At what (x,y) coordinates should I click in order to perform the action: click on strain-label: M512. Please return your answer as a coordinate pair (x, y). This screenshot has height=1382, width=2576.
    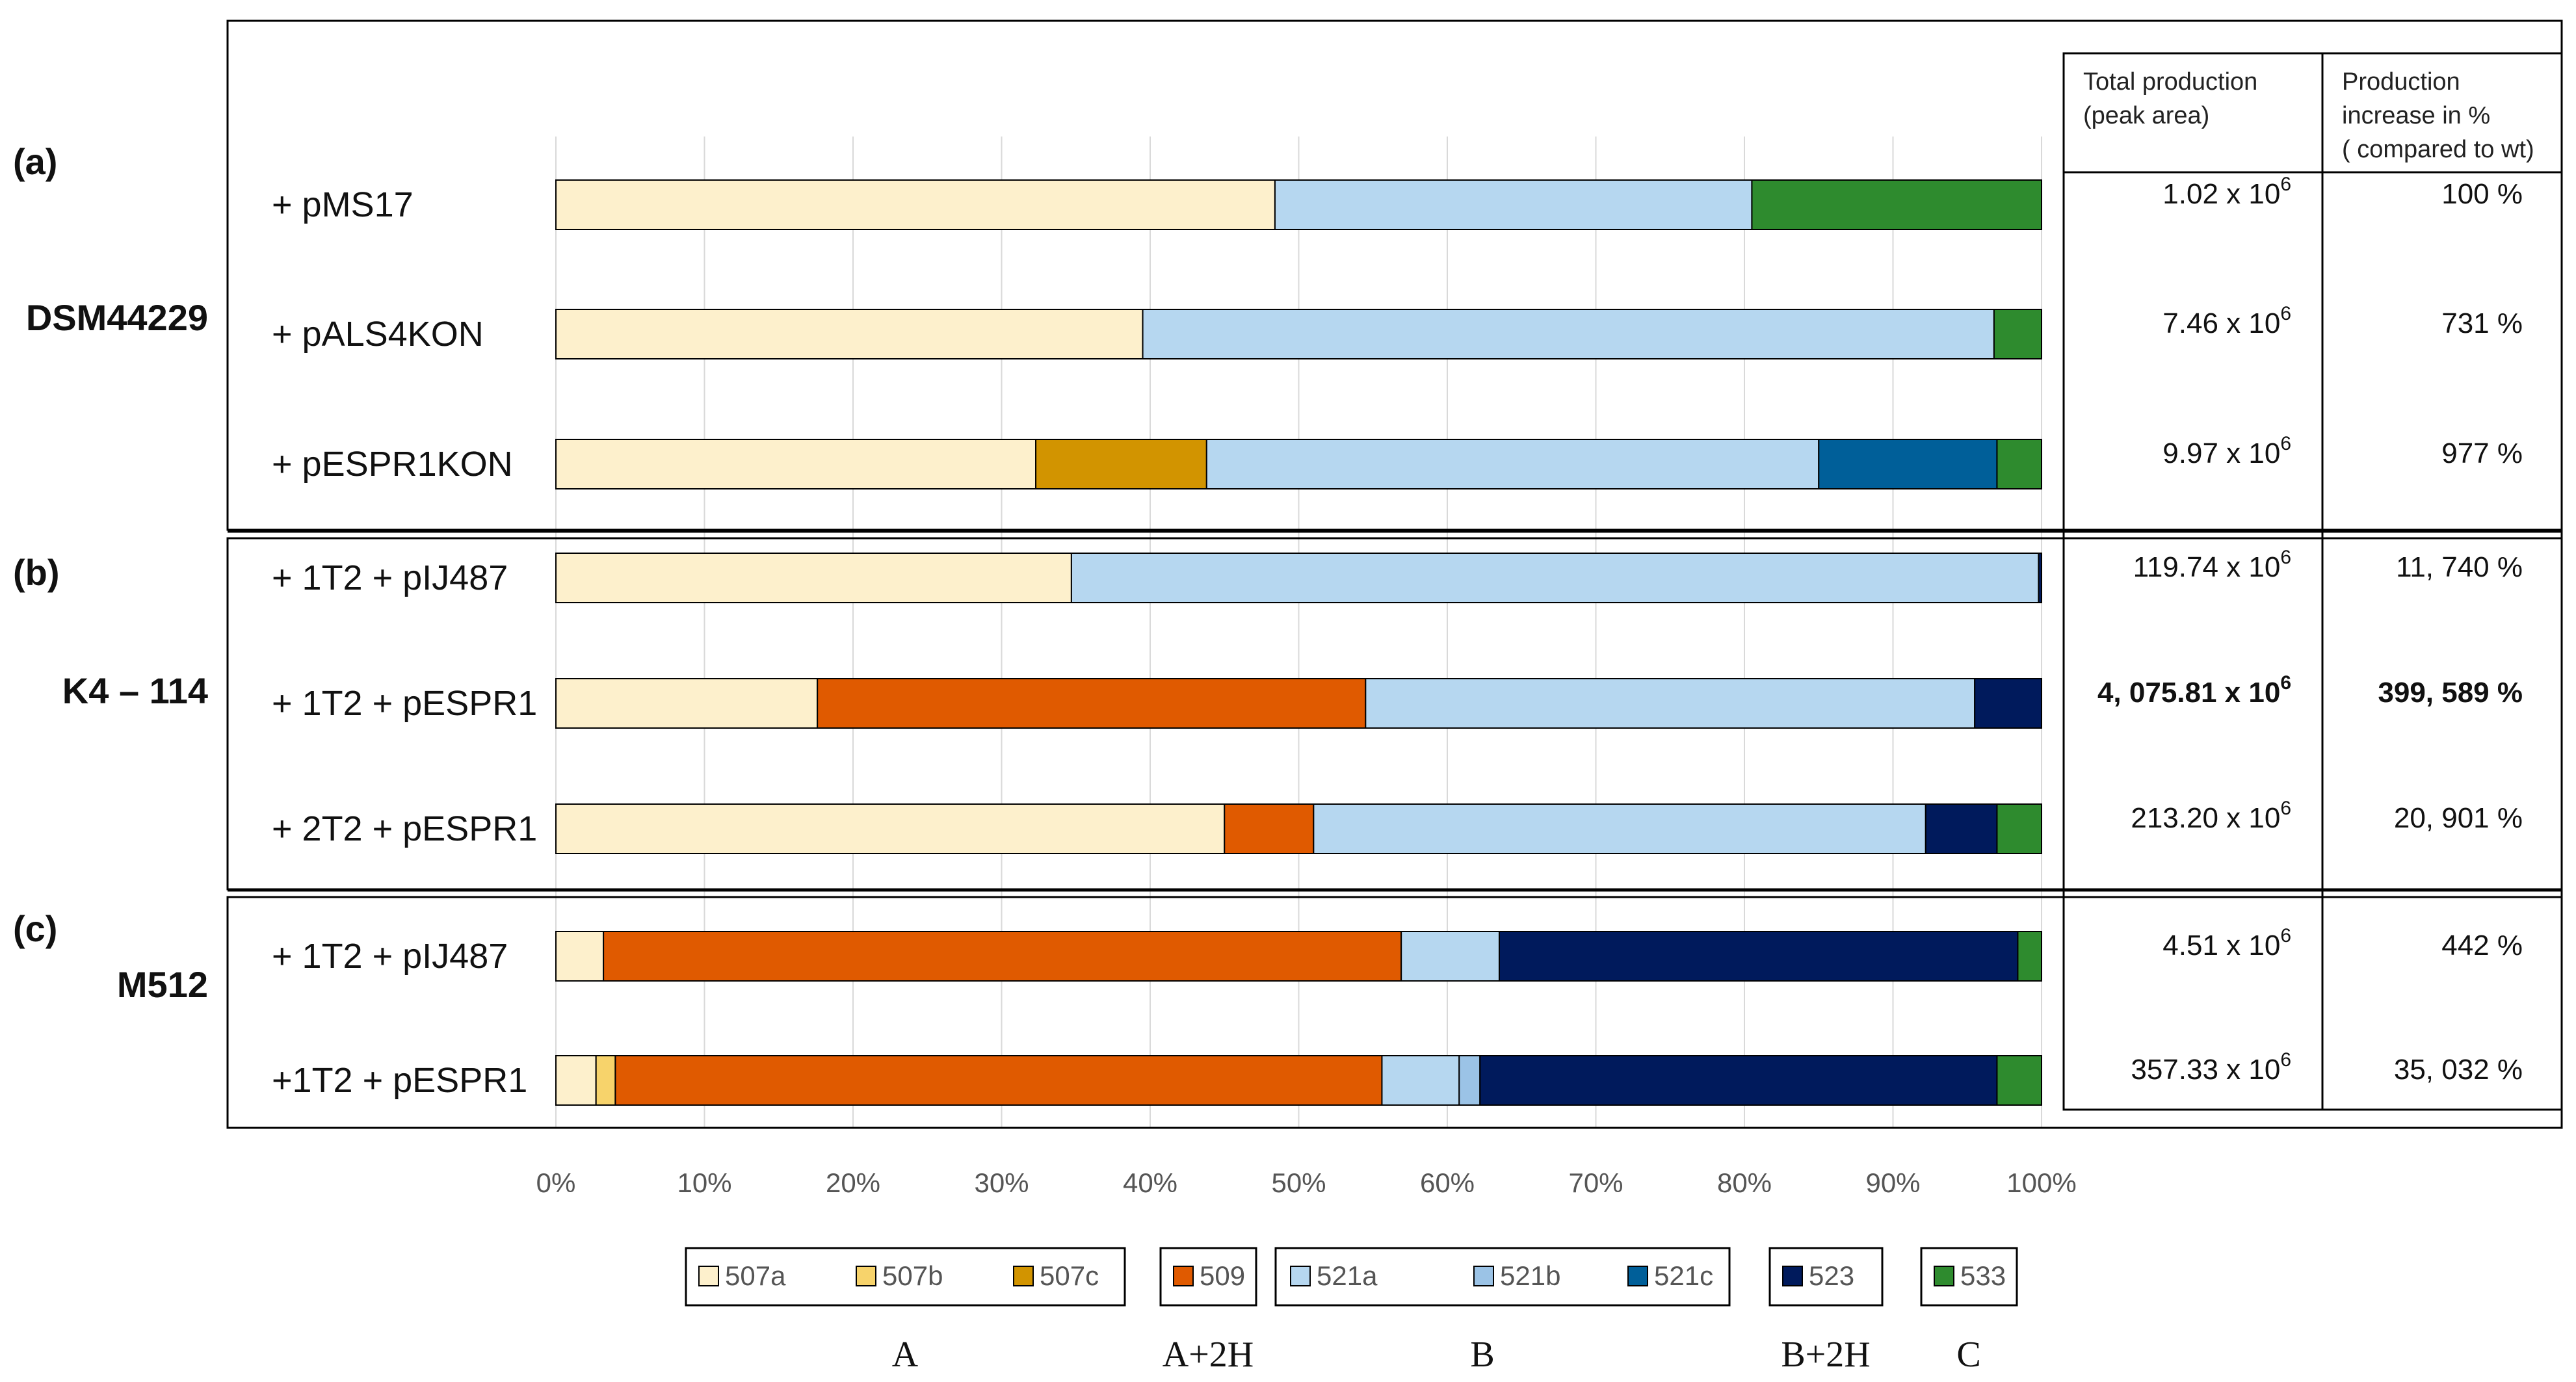
    Looking at the image, I should click on (162, 984).